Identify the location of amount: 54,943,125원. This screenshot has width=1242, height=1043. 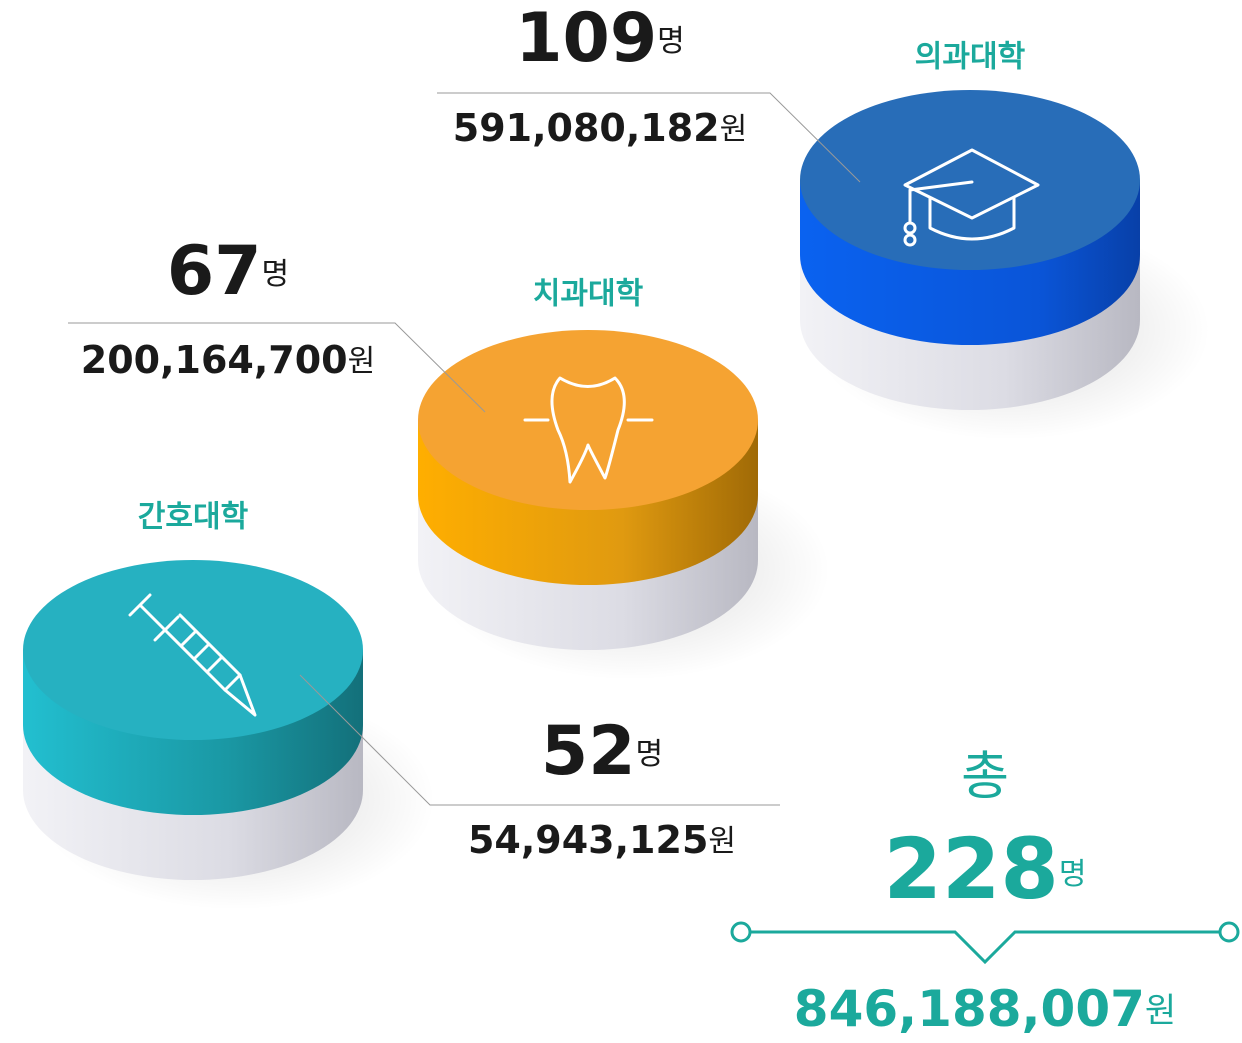
(602, 840).